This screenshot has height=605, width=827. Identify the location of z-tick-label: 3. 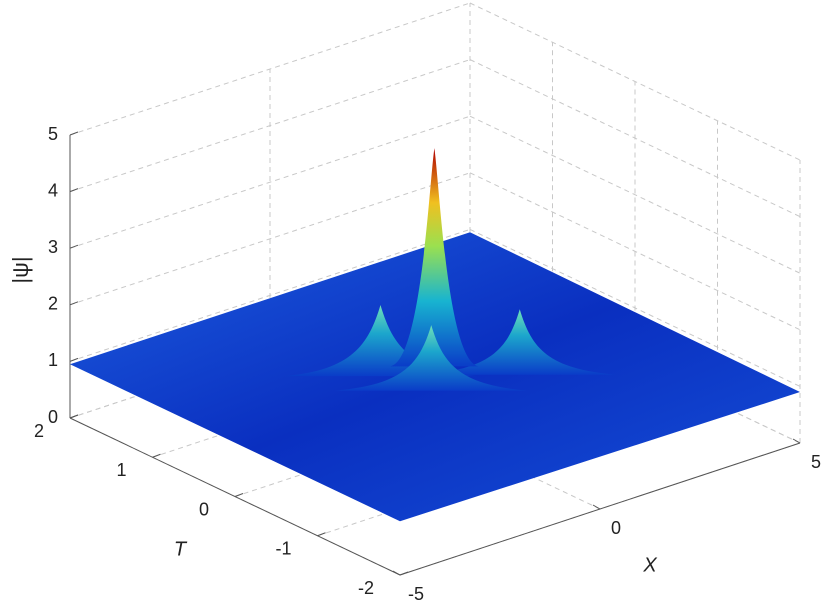
(53, 247).